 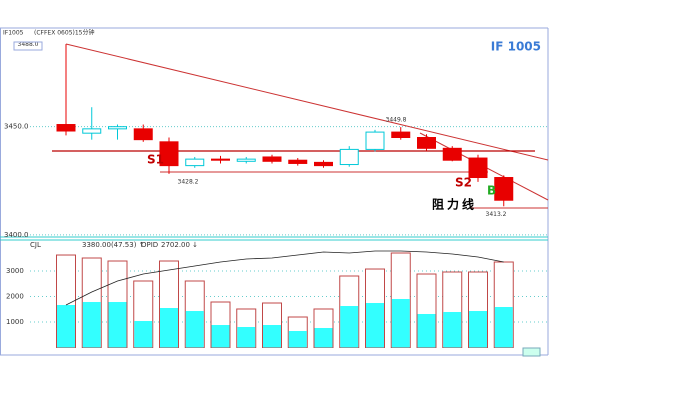 I want to click on readout: 2702.00 ↓, so click(x=179, y=245).